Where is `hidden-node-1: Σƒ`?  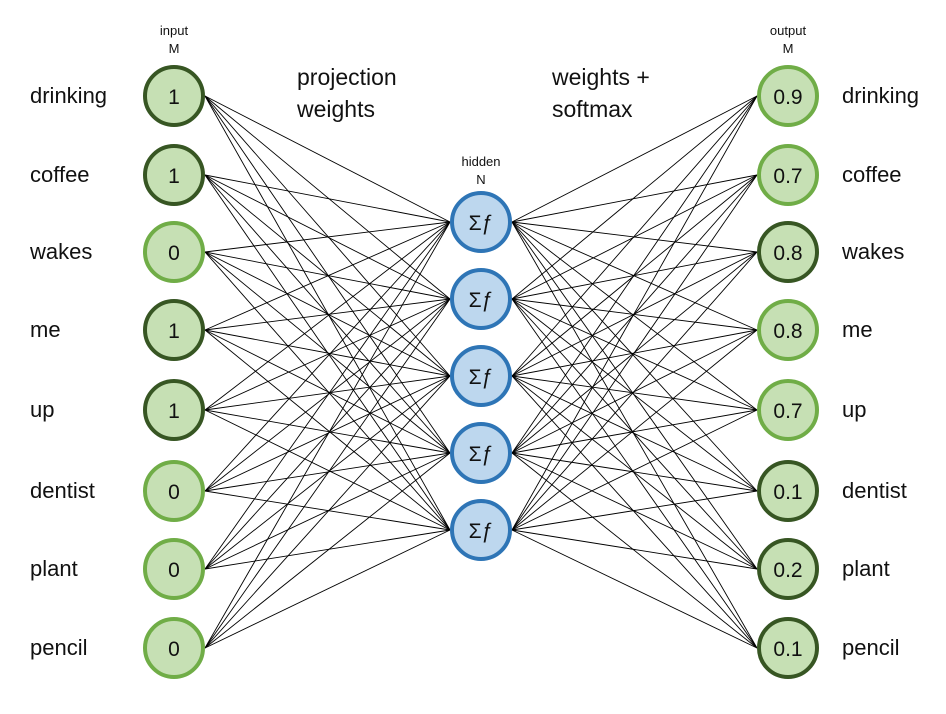 hidden-node-1: Σƒ is located at coordinates (481, 222).